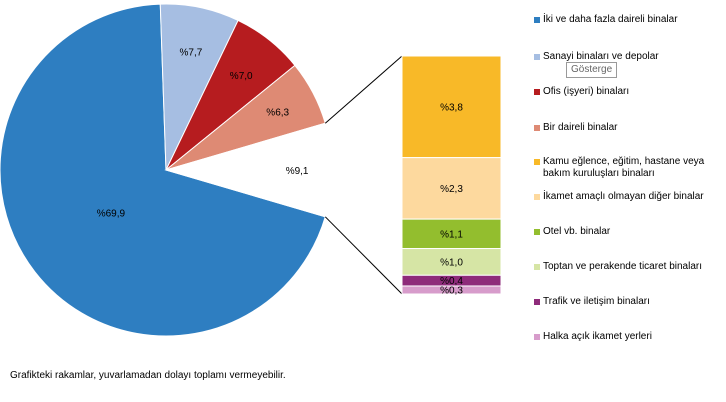  I want to click on bar-segment-label: %0,3, so click(451, 291).